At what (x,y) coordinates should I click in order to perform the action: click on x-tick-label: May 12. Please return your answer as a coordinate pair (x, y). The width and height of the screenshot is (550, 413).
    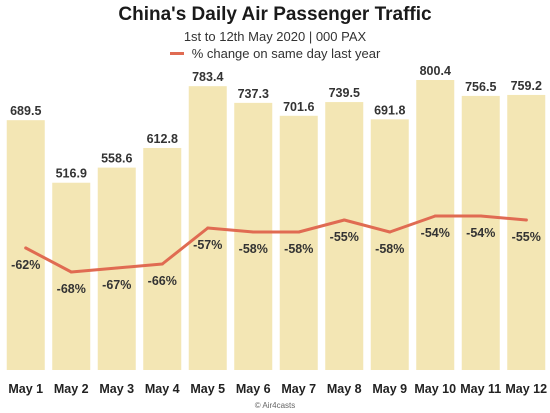
    Looking at the image, I should click on (526, 389).